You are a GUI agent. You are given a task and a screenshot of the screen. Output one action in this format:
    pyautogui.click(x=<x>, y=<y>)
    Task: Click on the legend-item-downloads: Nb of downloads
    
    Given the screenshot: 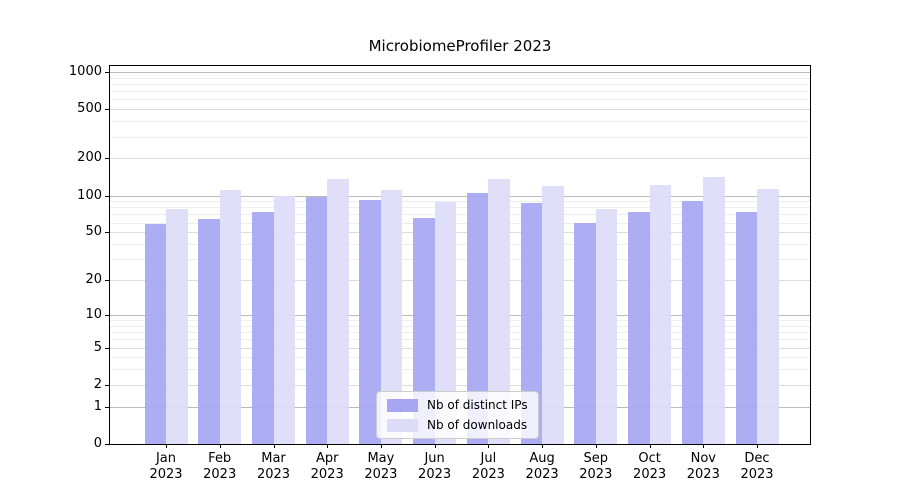 What is the action you would take?
    pyautogui.click(x=457, y=425)
    